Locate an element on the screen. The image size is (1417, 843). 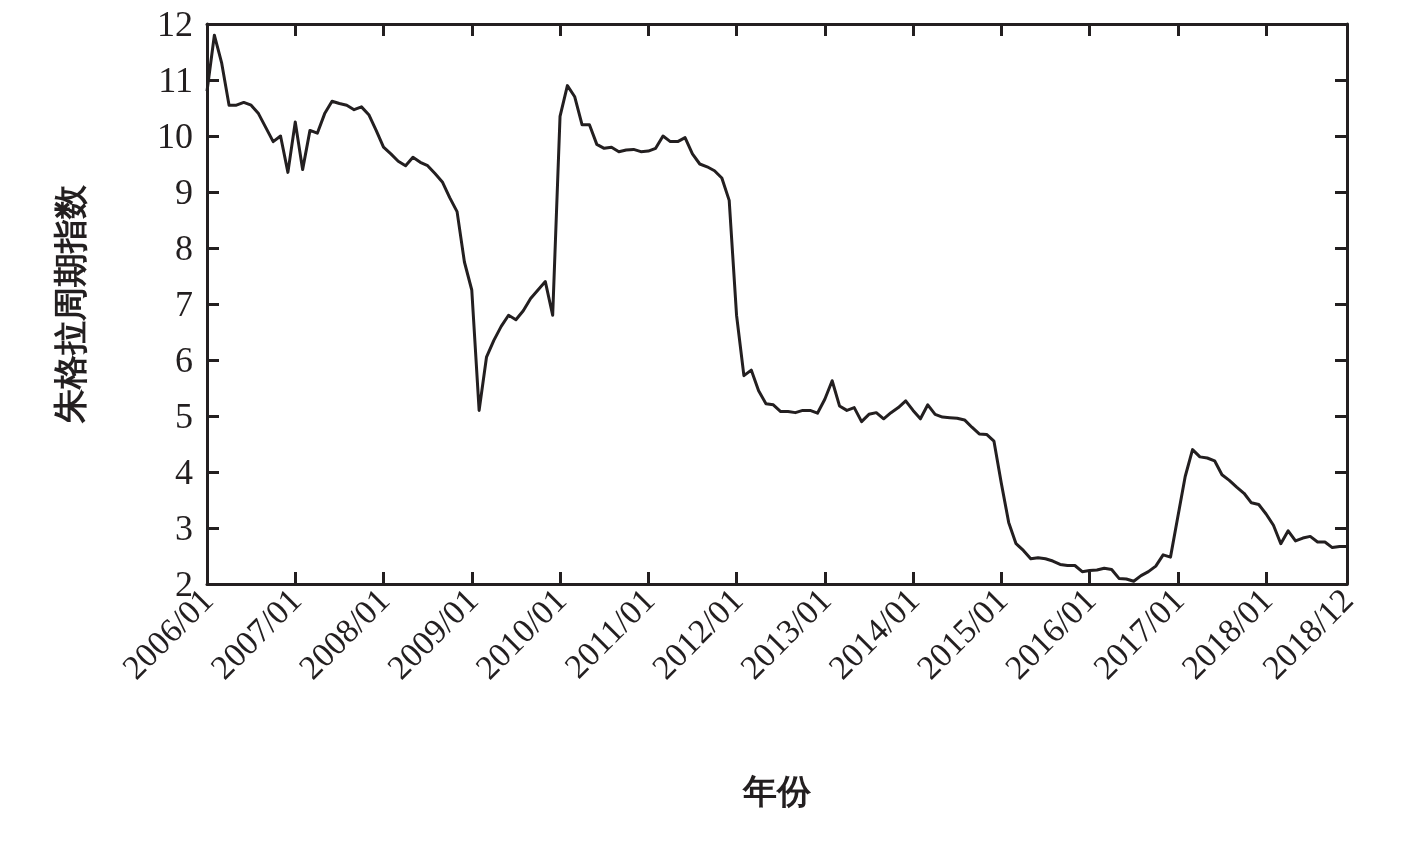
y-tick-label: 7 is located at coordinates (184, 304).